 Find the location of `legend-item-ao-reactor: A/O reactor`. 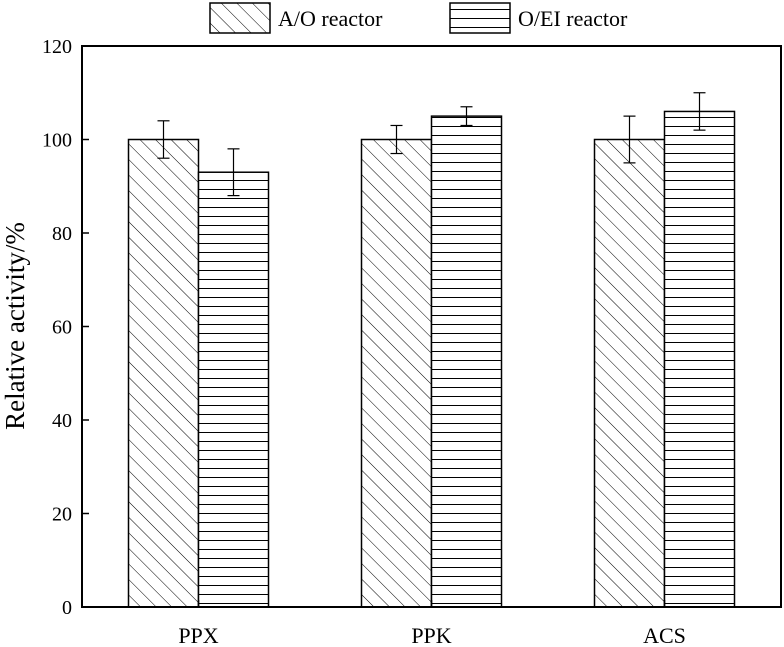

legend-item-ao-reactor: A/O reactor is located at coordinates (296, 18).